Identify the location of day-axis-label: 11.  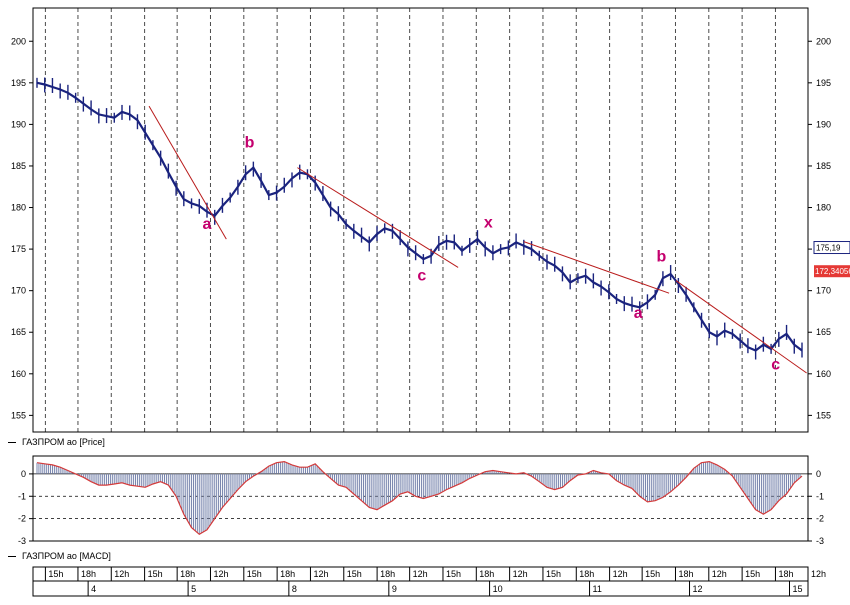
(597, 589).